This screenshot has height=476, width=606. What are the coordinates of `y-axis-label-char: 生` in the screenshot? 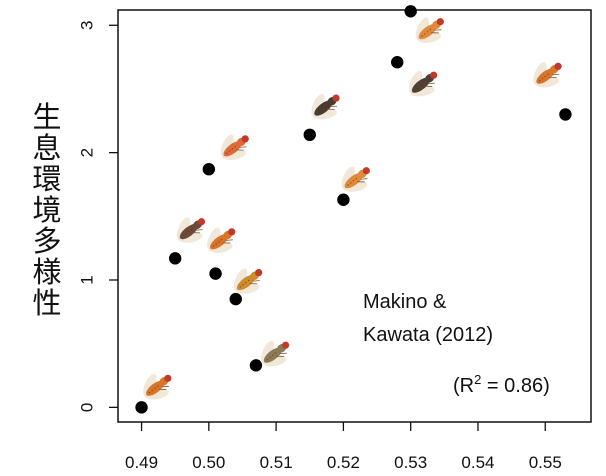 It's located at (46, 117).